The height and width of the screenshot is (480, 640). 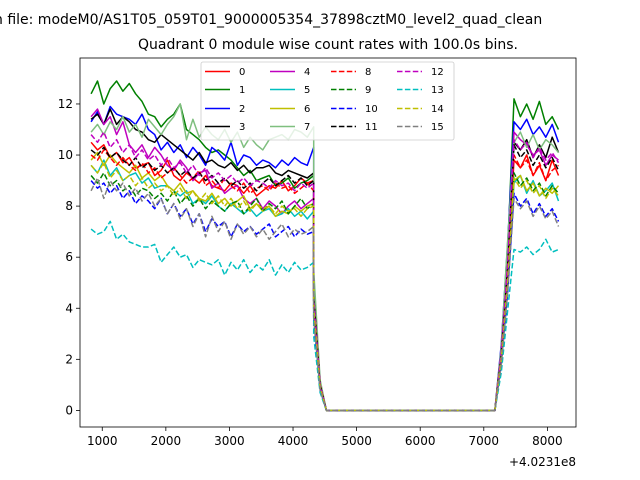 What do you see at coordinates (242, 90) in the screenshot?
I see `legend-label-1: 1` at bounding box center [242, 90].